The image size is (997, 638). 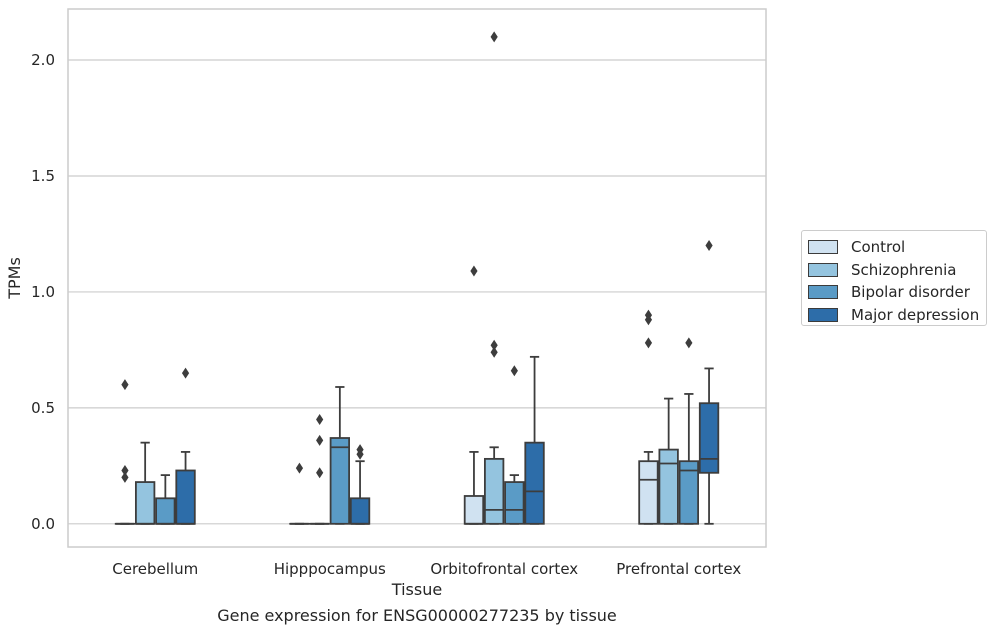 What do you see at coordinates (504, 569) in the screenshot?
I see `x-tick-label: Orbitofrontal cortex` at bounding box center [504, 569].